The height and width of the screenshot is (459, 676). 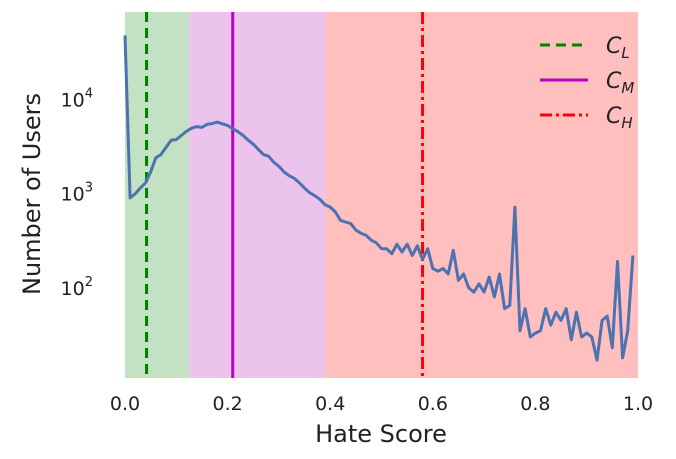 What do you see at coordinates (587, 83) in the screenshot?
I see `legend: CL CM CH` at bounding box center [587, 83].